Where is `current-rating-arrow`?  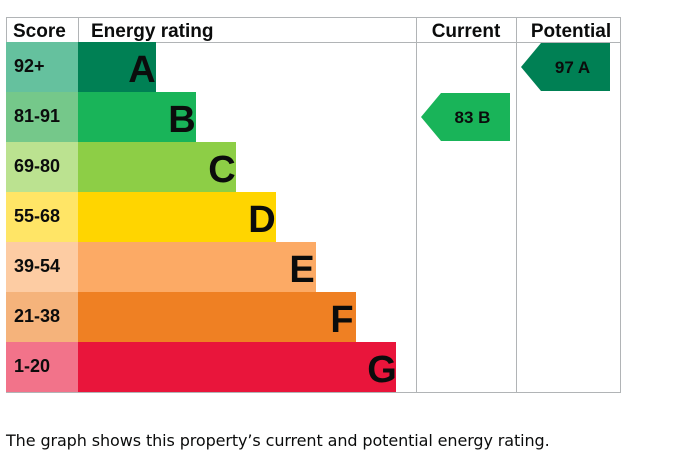
current-rating-arrow is located at coordinates (465, 117).